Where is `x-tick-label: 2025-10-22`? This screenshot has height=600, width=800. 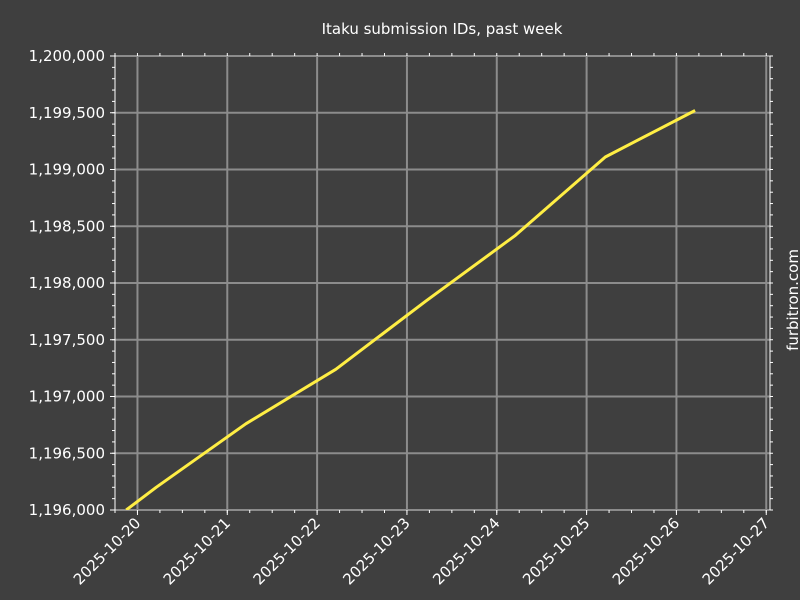 x-tick-label: 2025-10-22 is located at coordinates (287, 551).